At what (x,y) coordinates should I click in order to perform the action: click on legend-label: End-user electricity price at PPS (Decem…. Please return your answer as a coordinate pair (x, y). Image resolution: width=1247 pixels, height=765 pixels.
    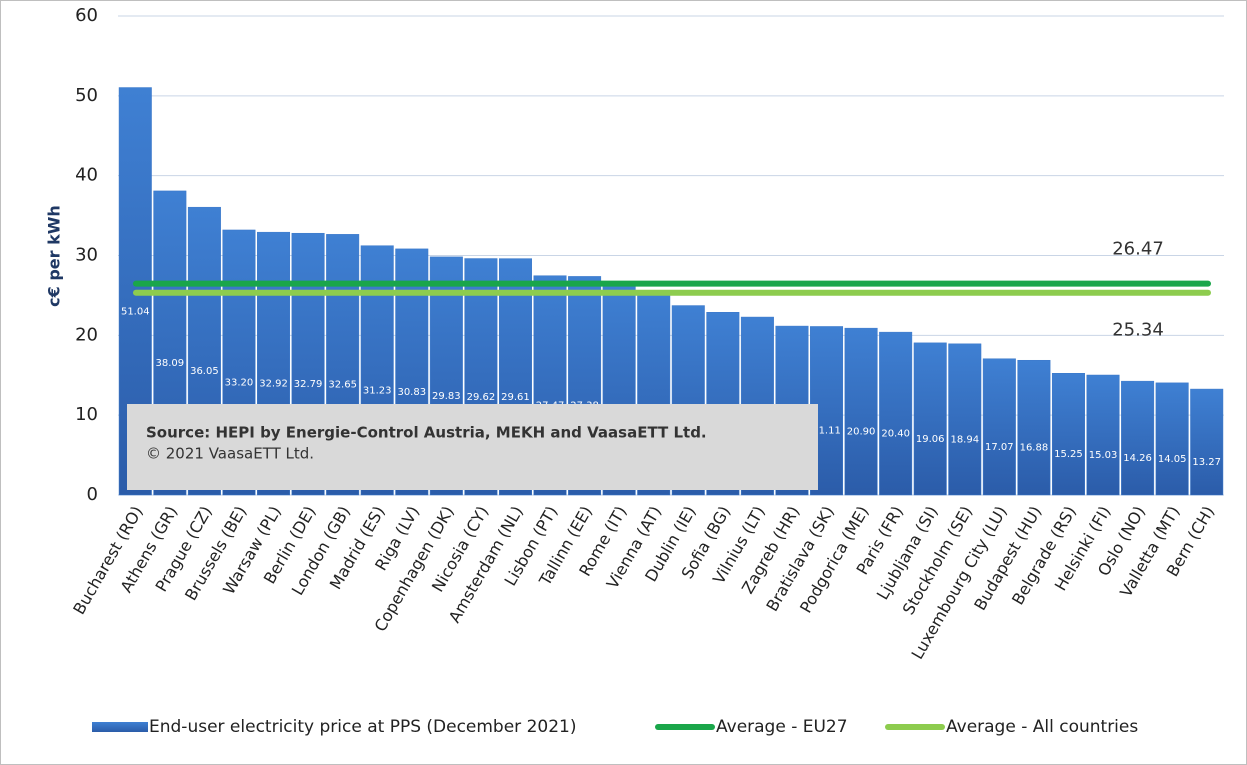
    Looking at the image, I should click on (362, 727).